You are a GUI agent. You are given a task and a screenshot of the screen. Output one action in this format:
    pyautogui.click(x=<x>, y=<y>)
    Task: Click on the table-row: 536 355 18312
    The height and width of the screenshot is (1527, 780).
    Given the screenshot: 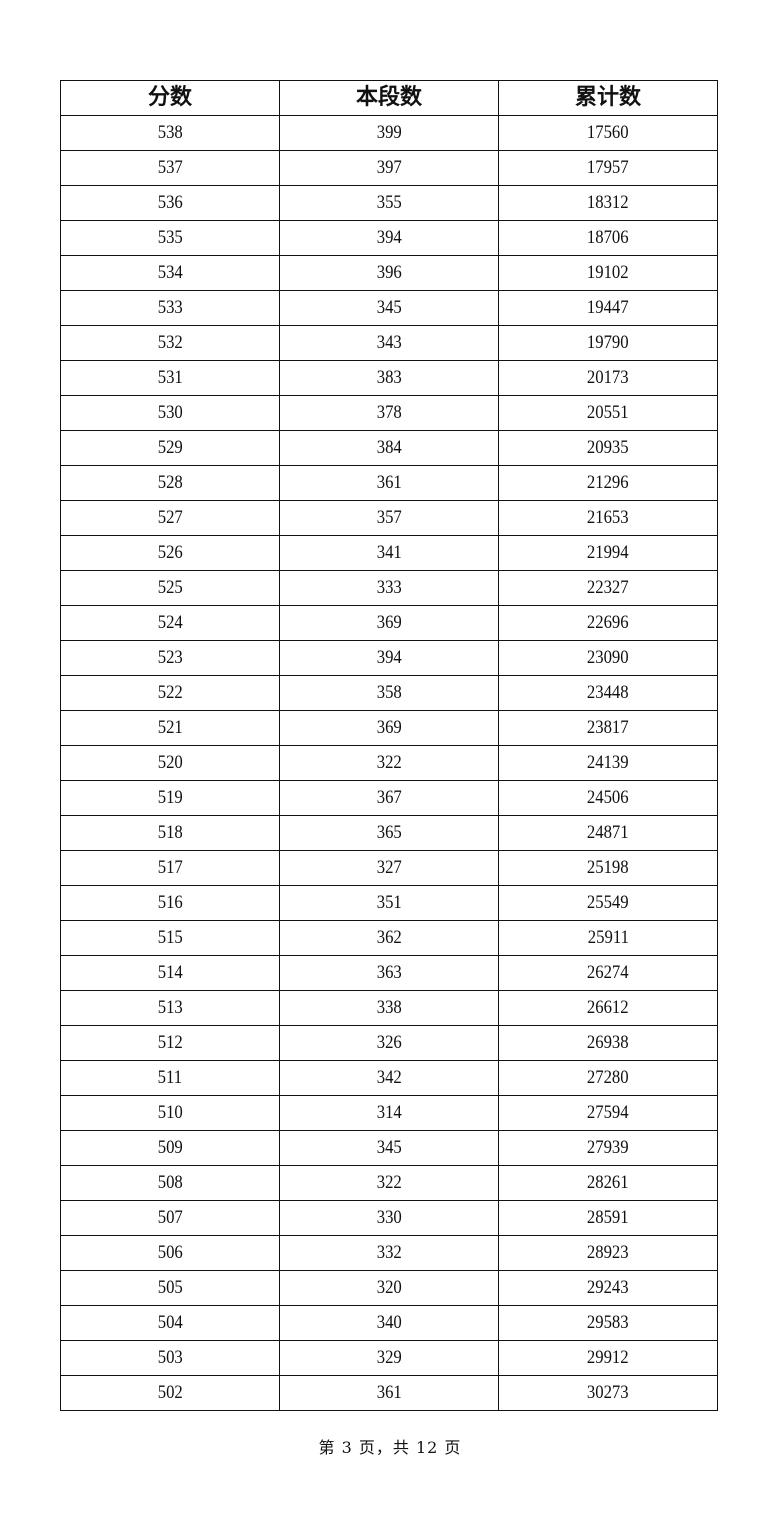 What is the action you would take?
    pyautogui.click(x=389, y=203)
    